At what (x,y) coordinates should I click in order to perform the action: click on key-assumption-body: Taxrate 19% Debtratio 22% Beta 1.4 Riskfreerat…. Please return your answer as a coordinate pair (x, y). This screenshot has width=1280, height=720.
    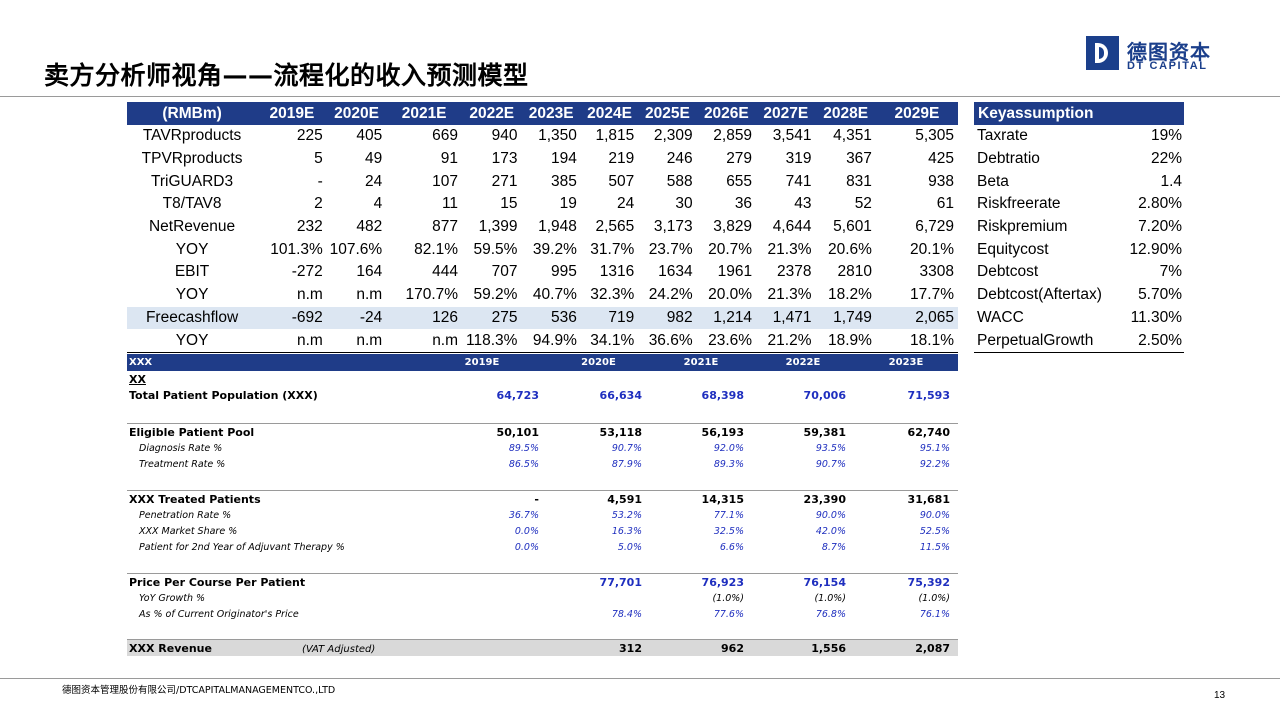
    Looking at the image, I should click on (1079, 239).